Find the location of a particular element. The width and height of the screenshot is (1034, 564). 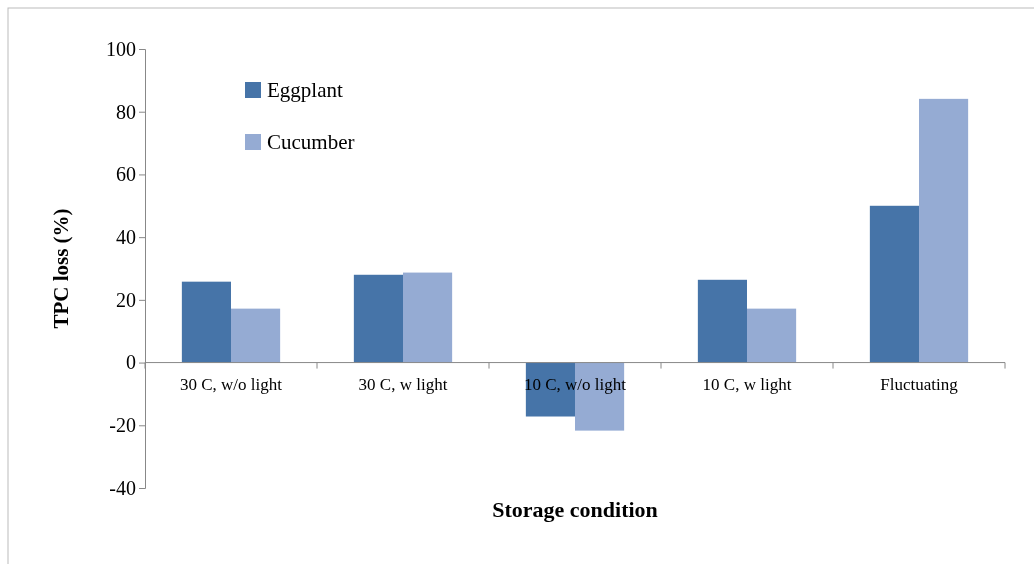

legend-label: Eggplant is located at coordinates (305, 90).